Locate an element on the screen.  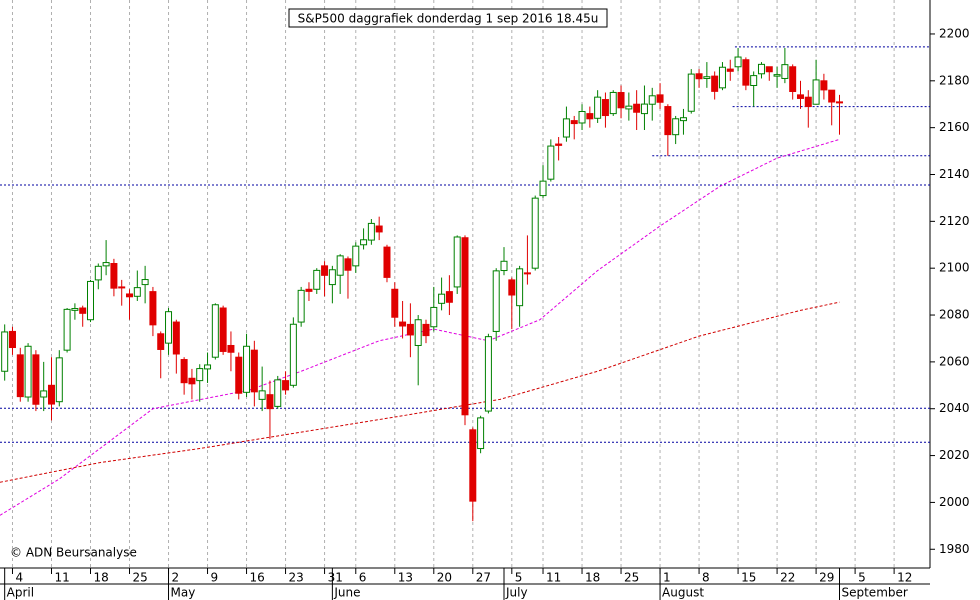
copyright: © ADN Beursanalyse is located at coordinates (73, 553).